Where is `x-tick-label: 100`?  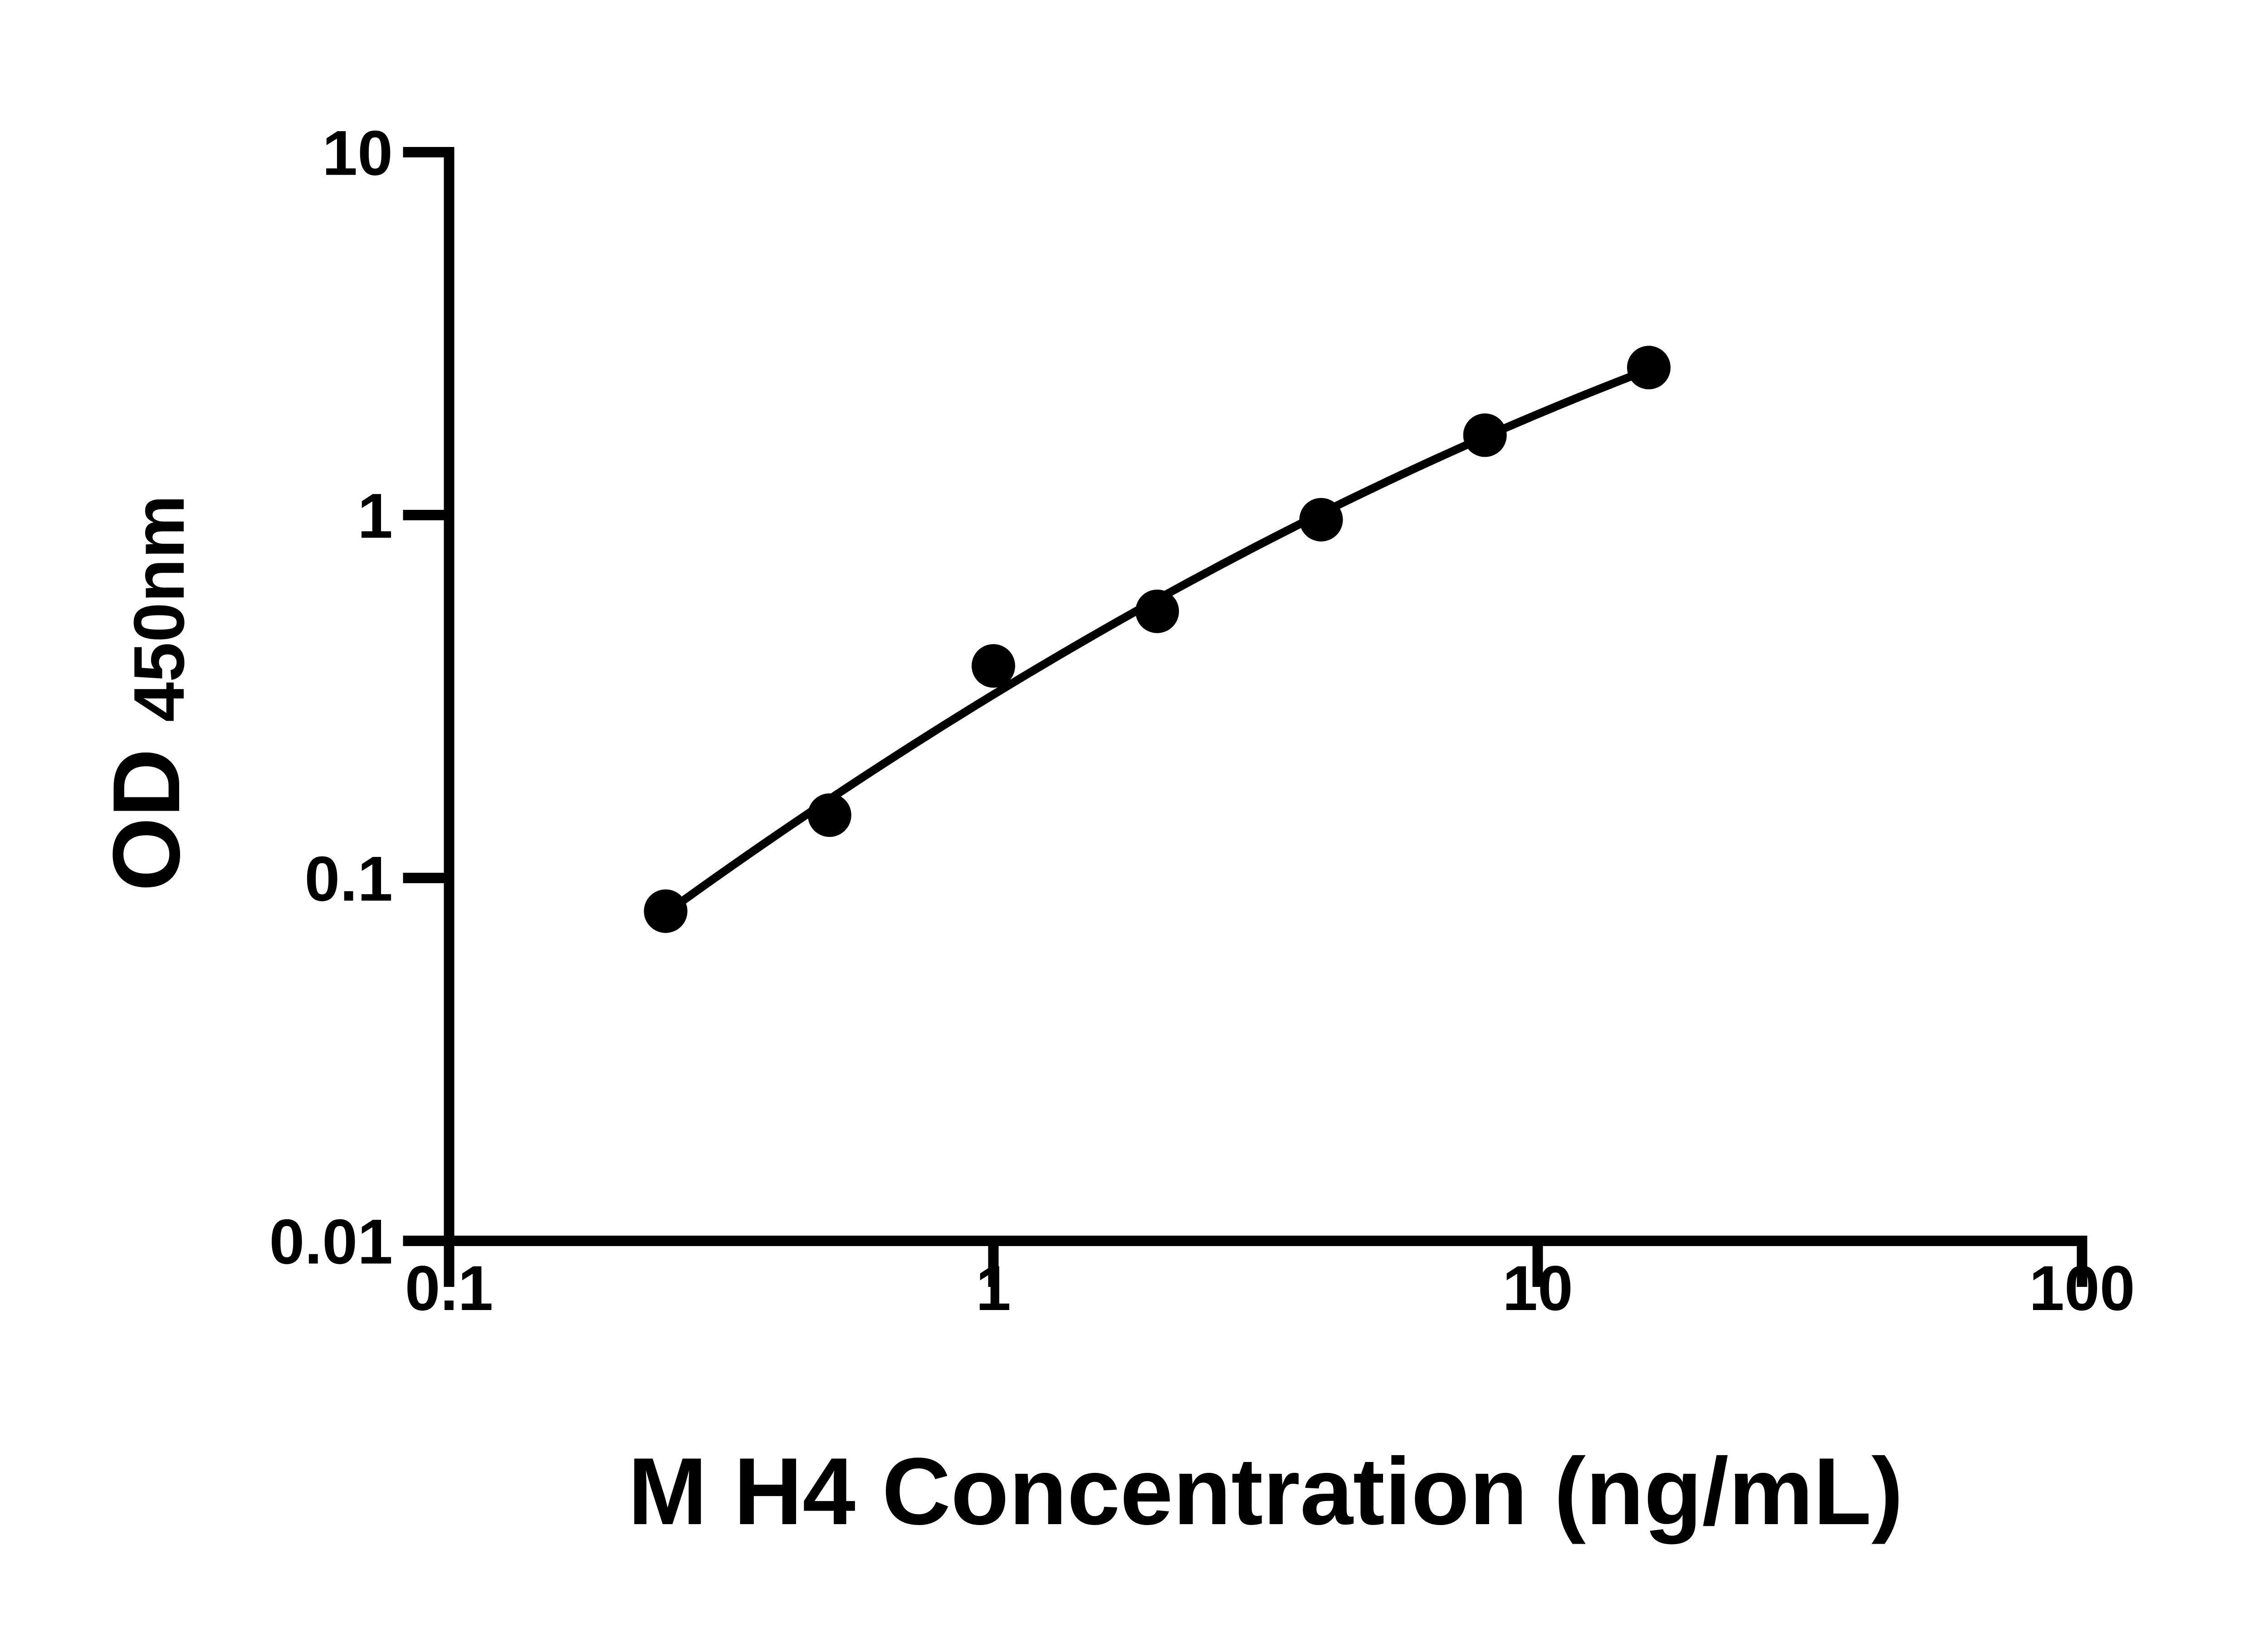 x-tick-label: 100 is located at coordinates (2082, 1288).